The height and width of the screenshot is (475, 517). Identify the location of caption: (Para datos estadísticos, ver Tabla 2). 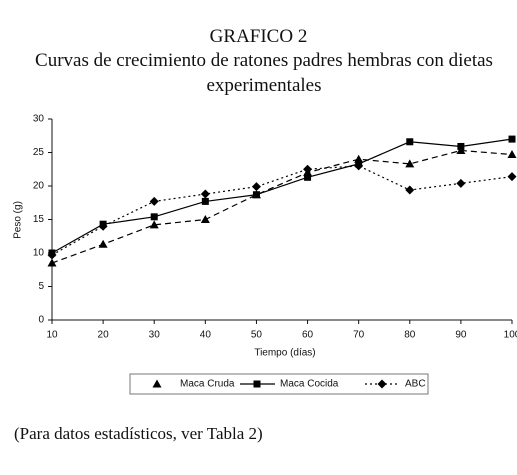
(138, 433).